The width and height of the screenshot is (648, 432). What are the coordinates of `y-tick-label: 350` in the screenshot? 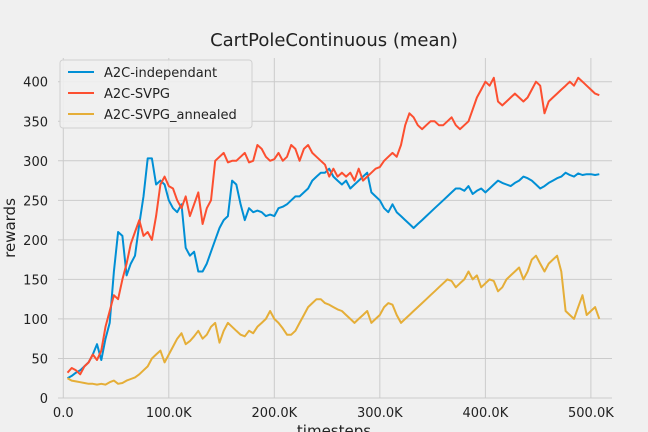 It's located at (35, 122).